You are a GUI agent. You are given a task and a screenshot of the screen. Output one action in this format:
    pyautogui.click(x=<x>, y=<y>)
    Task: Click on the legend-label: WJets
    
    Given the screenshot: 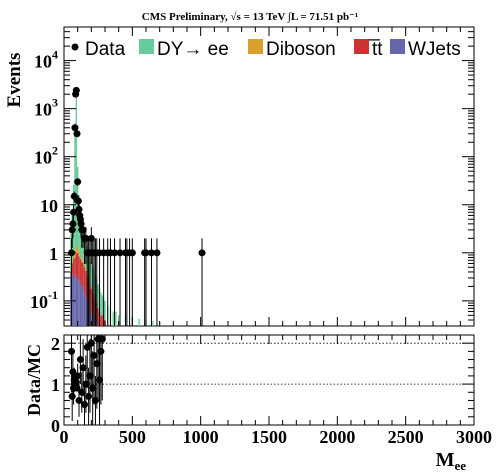 What is the action you would take?
    pyautogui.click(x=434, y=49)
    